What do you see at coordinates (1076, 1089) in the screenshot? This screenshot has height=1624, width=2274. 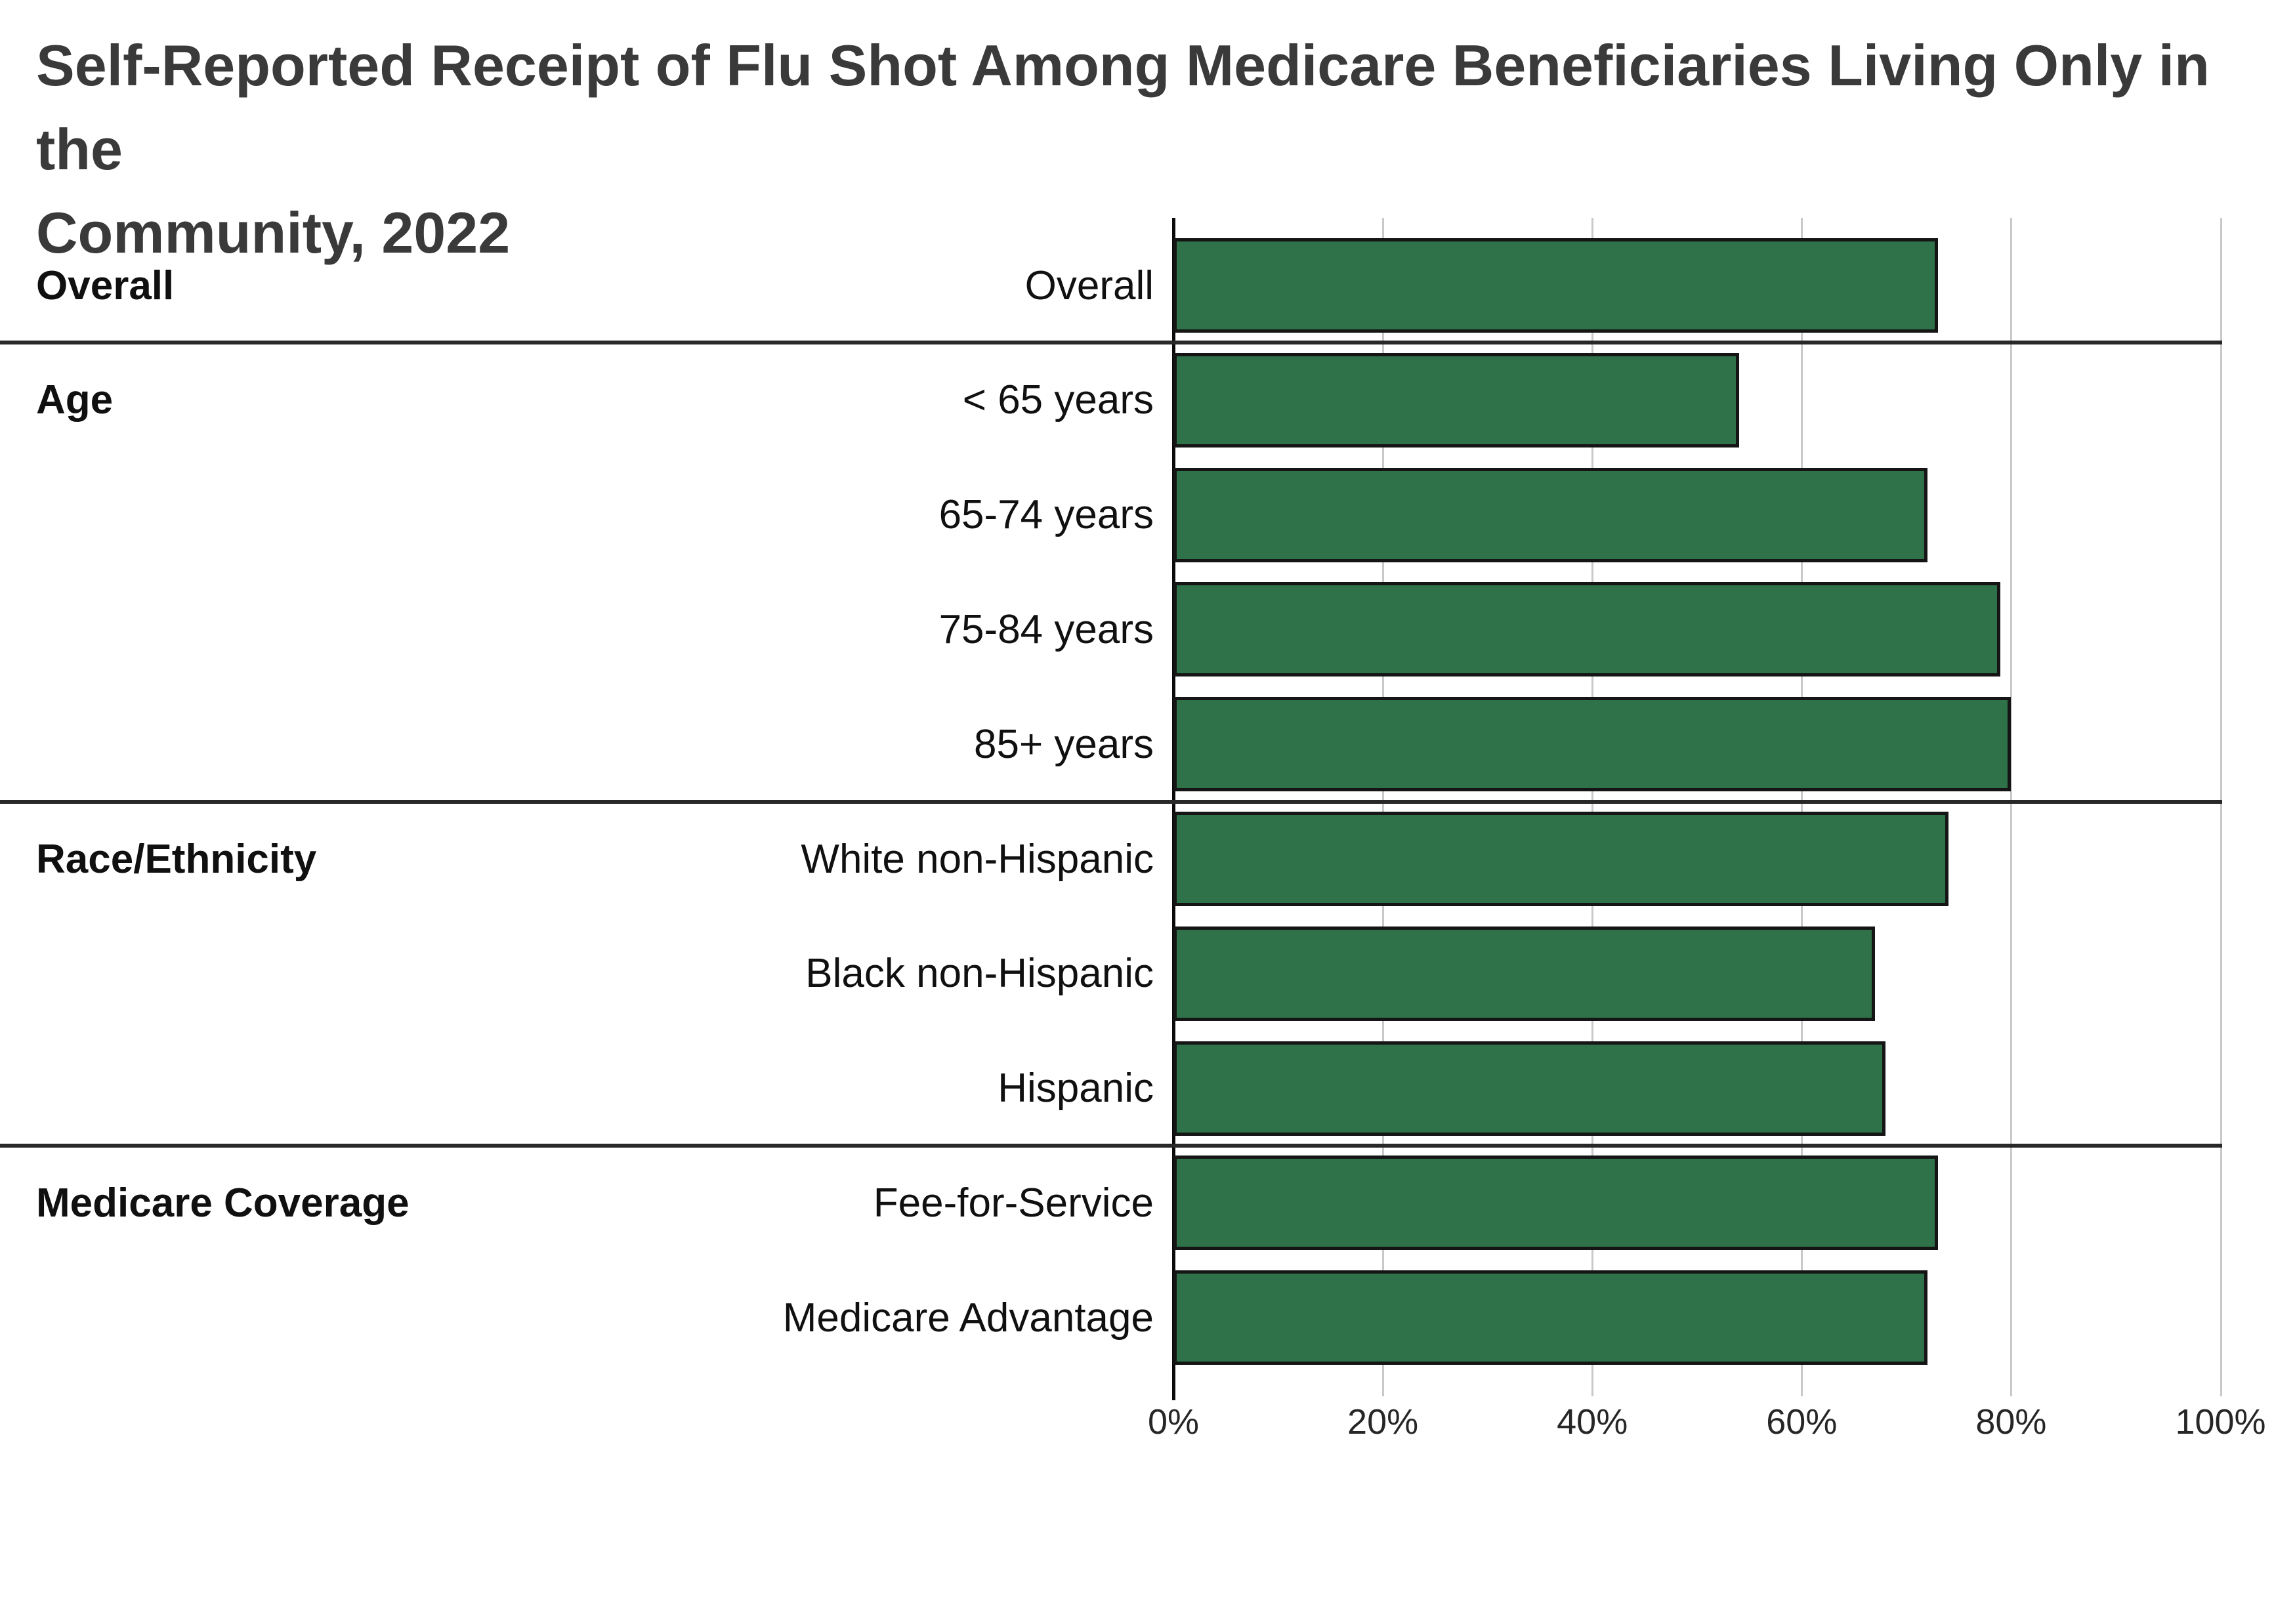 I see `category-label: Hispanic` at bounding box center [1076, 1089].